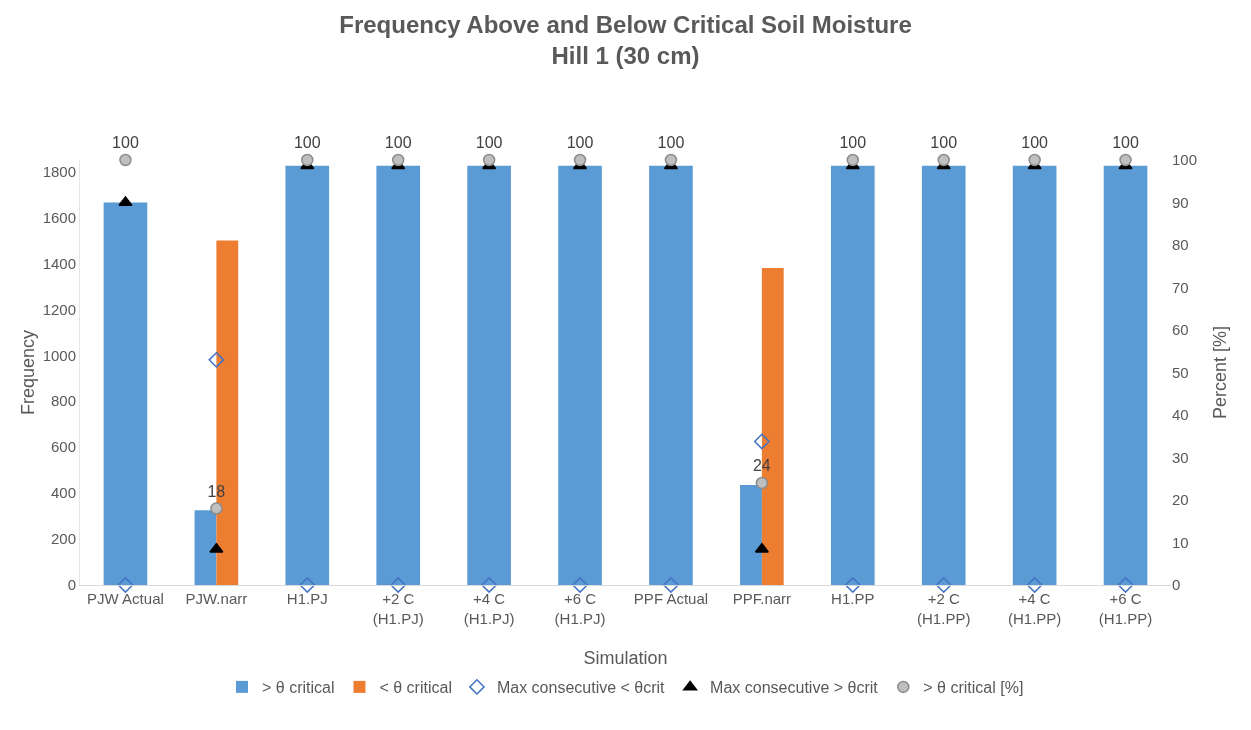 This screenshot has width=1251, height=730. What do you see at coordinates (398, 608) in the screenshot?
I see `x-tick-label: +2 C (H1.PJ)` at bounding box center [398, 608].